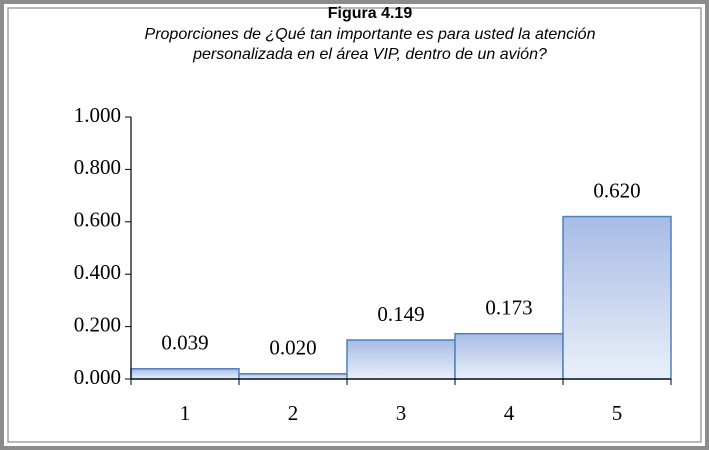  Describe the element at coordinates (292, 348) in the screenshot. I see `data-label: 0.020` at that location.